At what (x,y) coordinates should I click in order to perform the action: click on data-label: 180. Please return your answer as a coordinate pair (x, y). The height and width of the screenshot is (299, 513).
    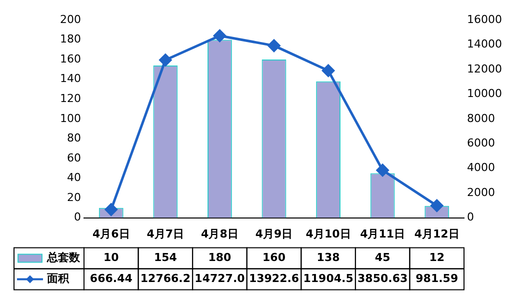
    Looking at the image, I should click on (220, 257).